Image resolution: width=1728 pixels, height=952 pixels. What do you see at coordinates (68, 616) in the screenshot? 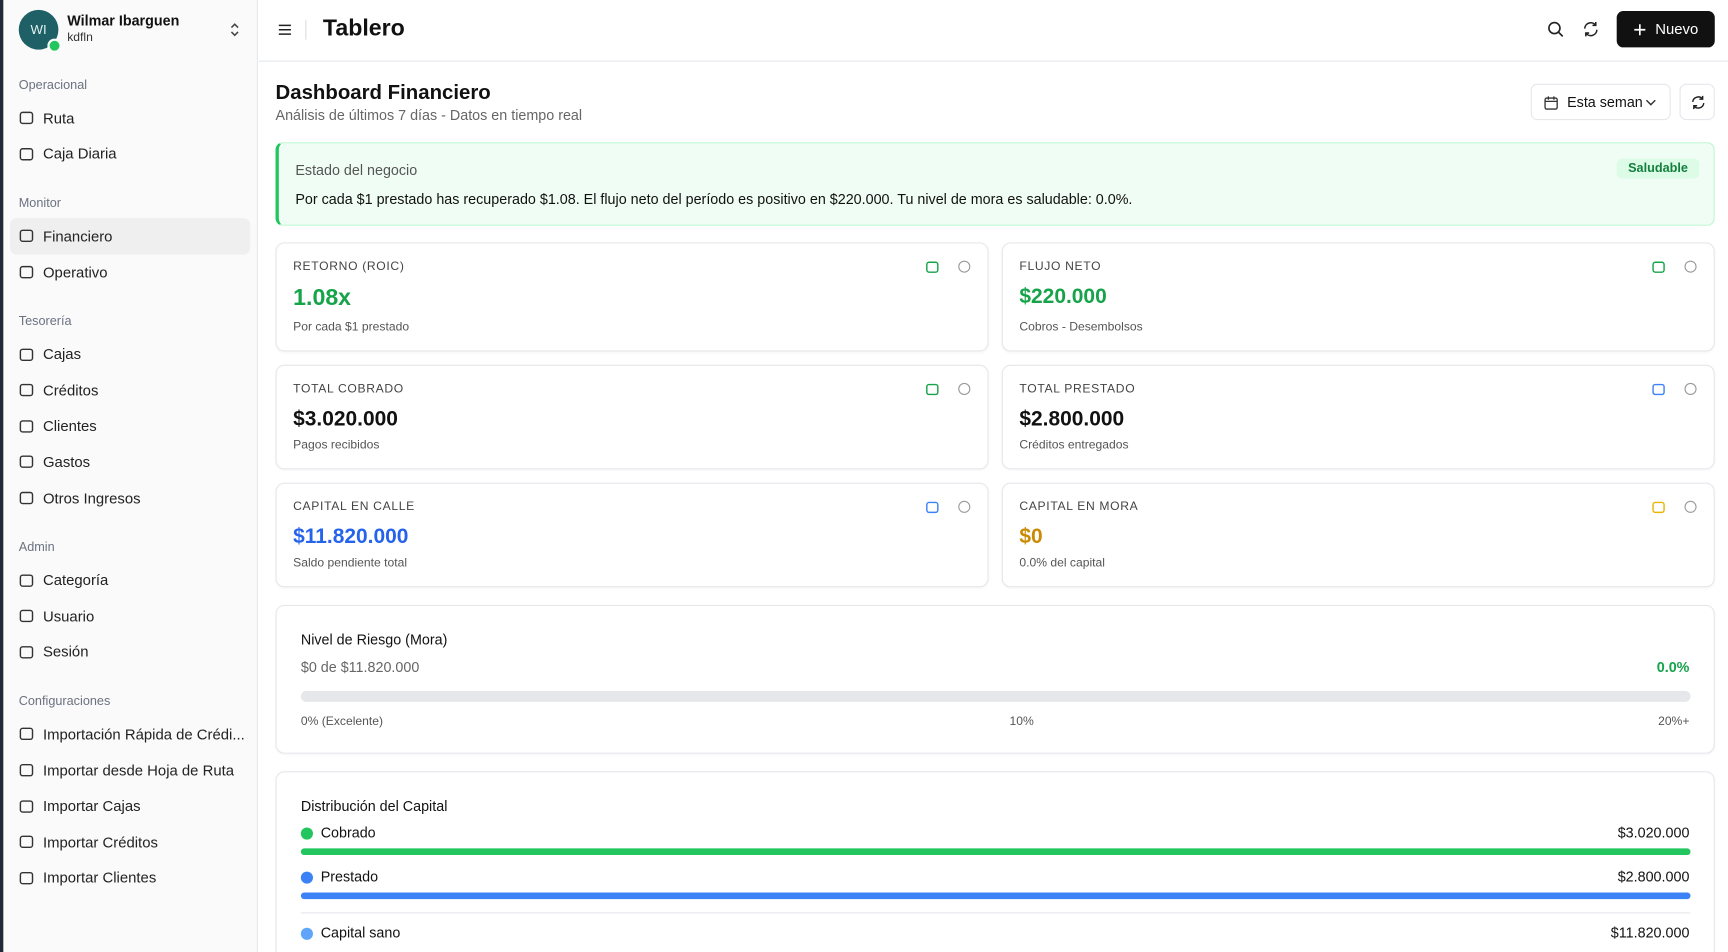
I see `nav-item-label: Usuario` at bounding box center [68, 616].